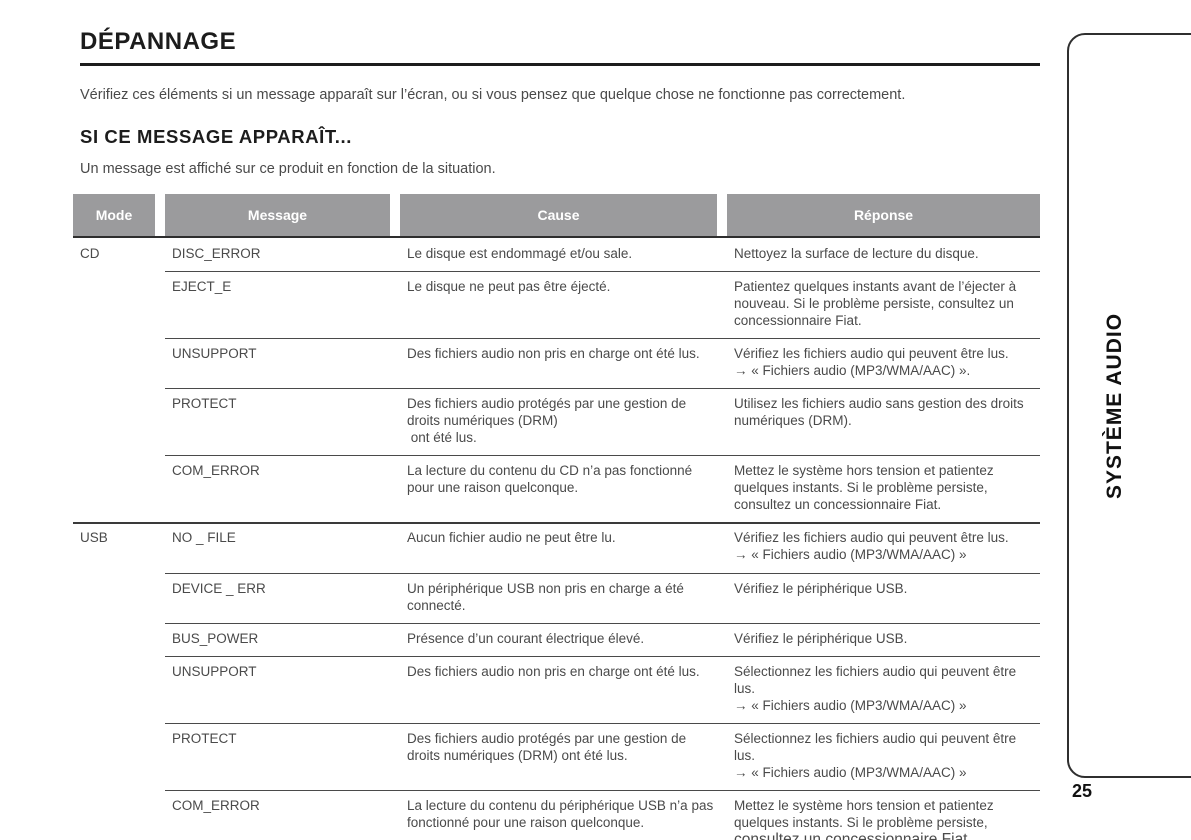 The image size is (1191, 840). I want to click on page-number: 25, so click(1082, 791).